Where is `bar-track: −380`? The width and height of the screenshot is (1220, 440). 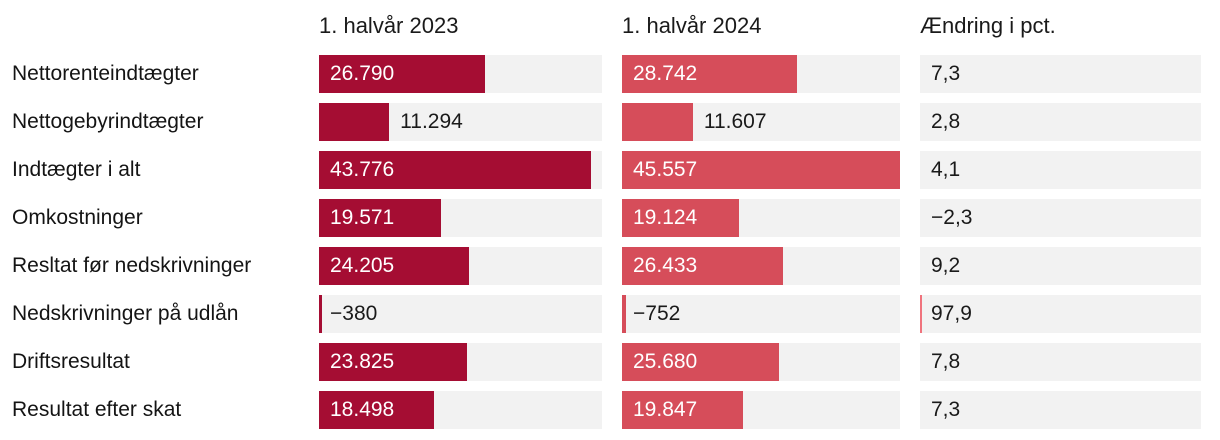
bar-track: −380 is located at coordinates (460, 314).